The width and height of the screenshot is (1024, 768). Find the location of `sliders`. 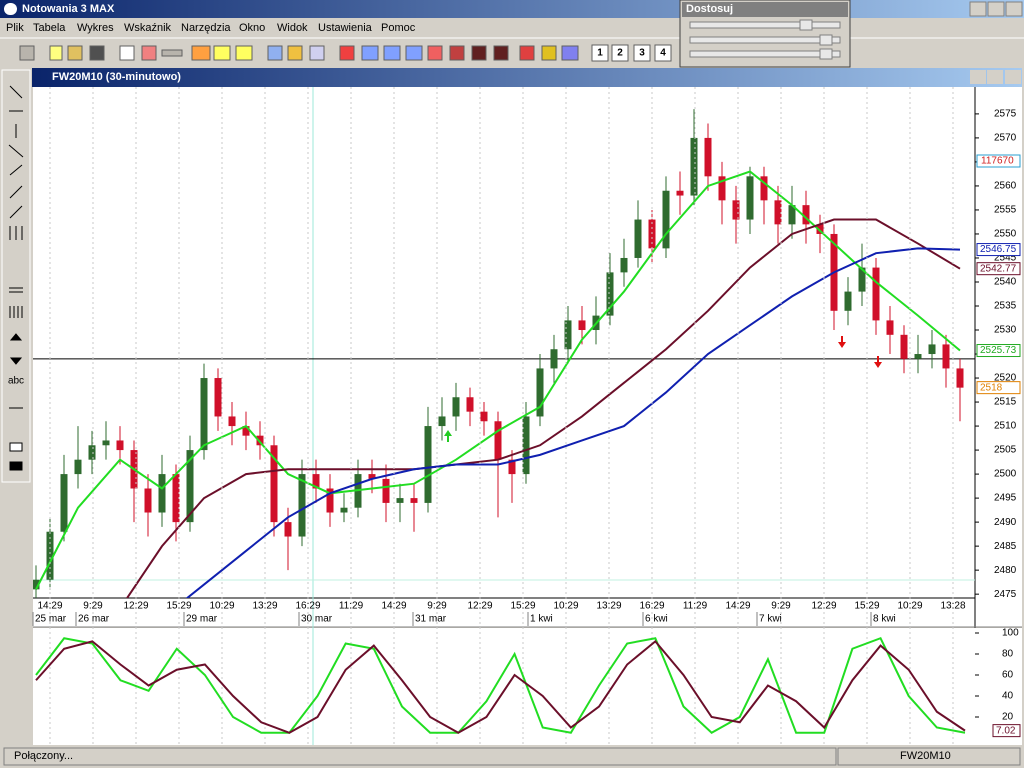

sliders is located at coordinates (765, 39).